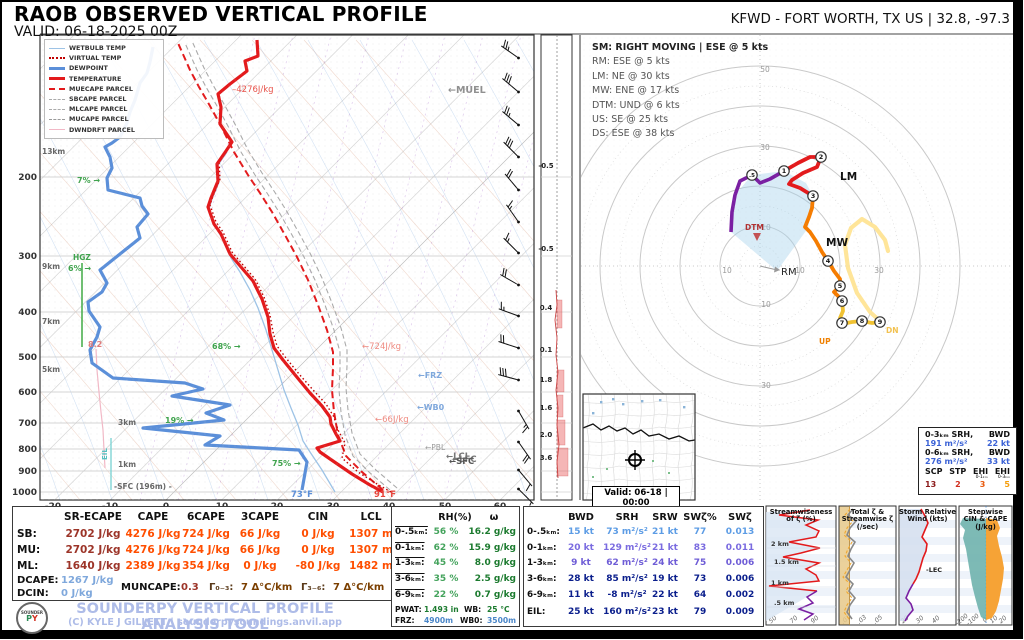  Describe the element at coordinates (542, 579) in the screenshot. I see `bwd-row-label: 3-6ₖₘ:` at that location.